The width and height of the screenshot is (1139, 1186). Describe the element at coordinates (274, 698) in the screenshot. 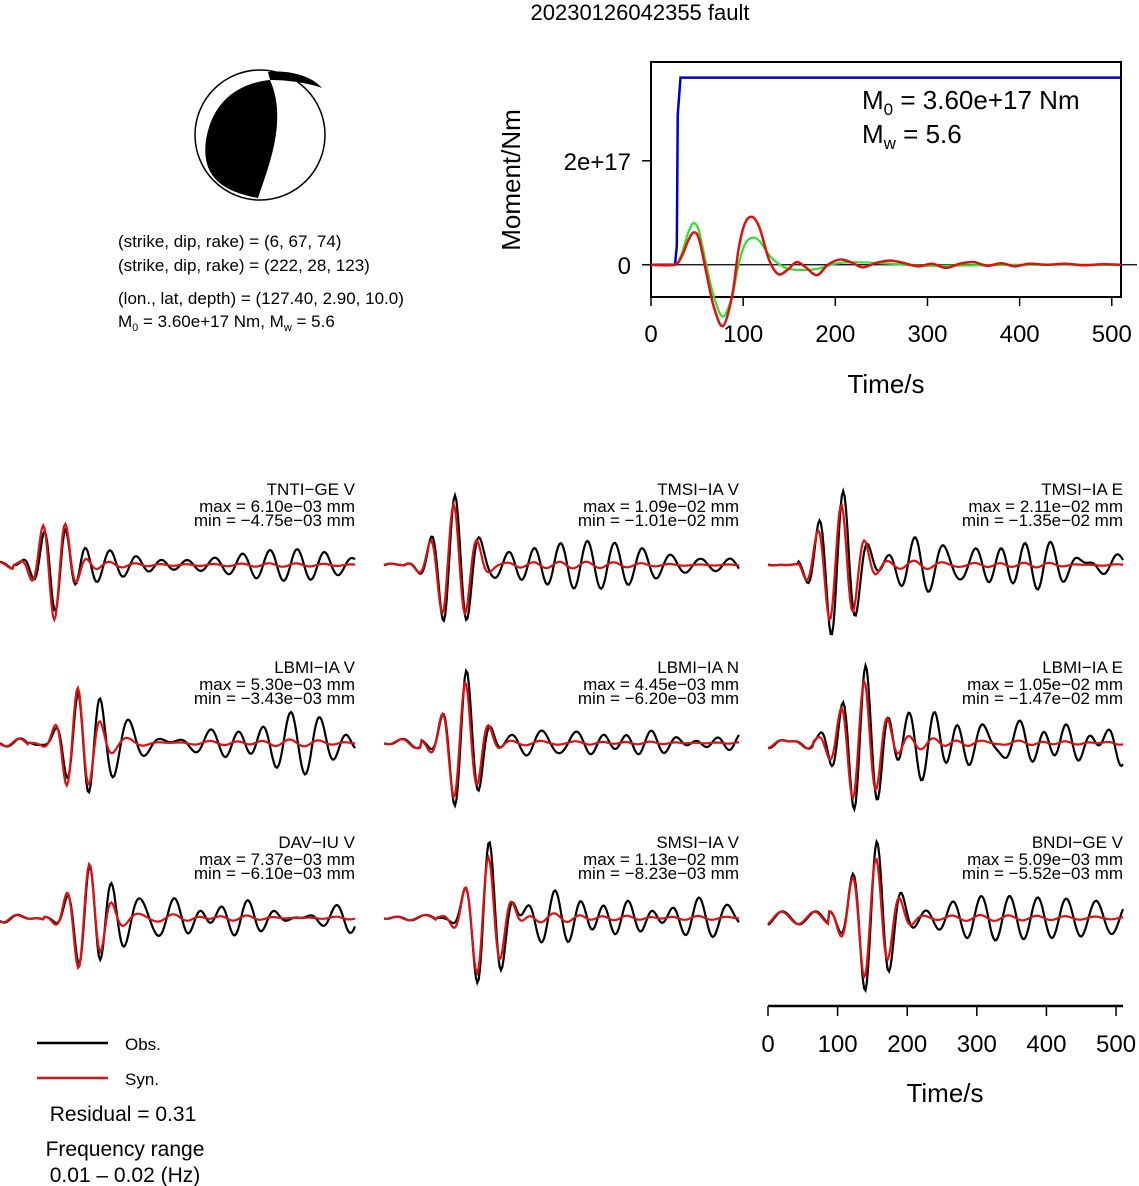

I see `station-min-amplitude: min = −3.43e−03 mm` at that location.